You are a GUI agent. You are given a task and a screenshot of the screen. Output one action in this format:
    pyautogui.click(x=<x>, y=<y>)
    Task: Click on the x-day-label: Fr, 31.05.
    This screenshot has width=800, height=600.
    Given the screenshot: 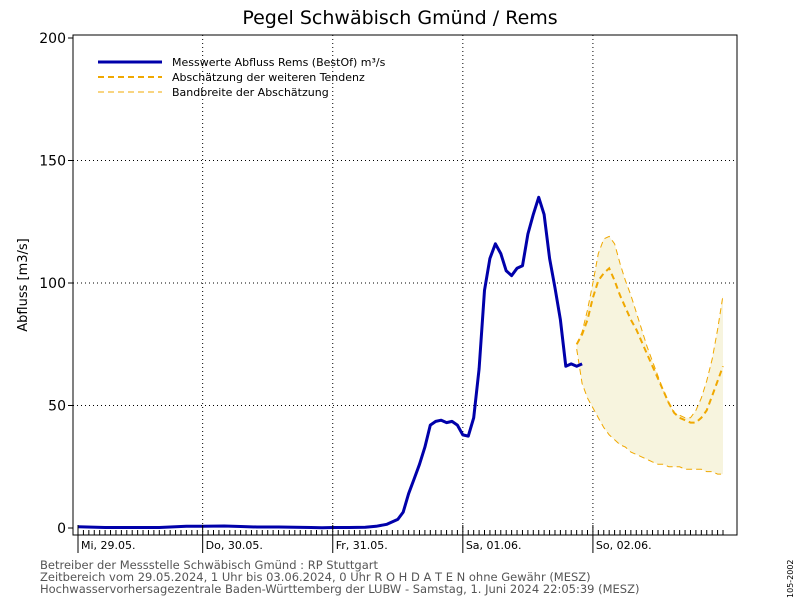 What is the action you would take?
    pyautogui.click(x=362, y=545)
    